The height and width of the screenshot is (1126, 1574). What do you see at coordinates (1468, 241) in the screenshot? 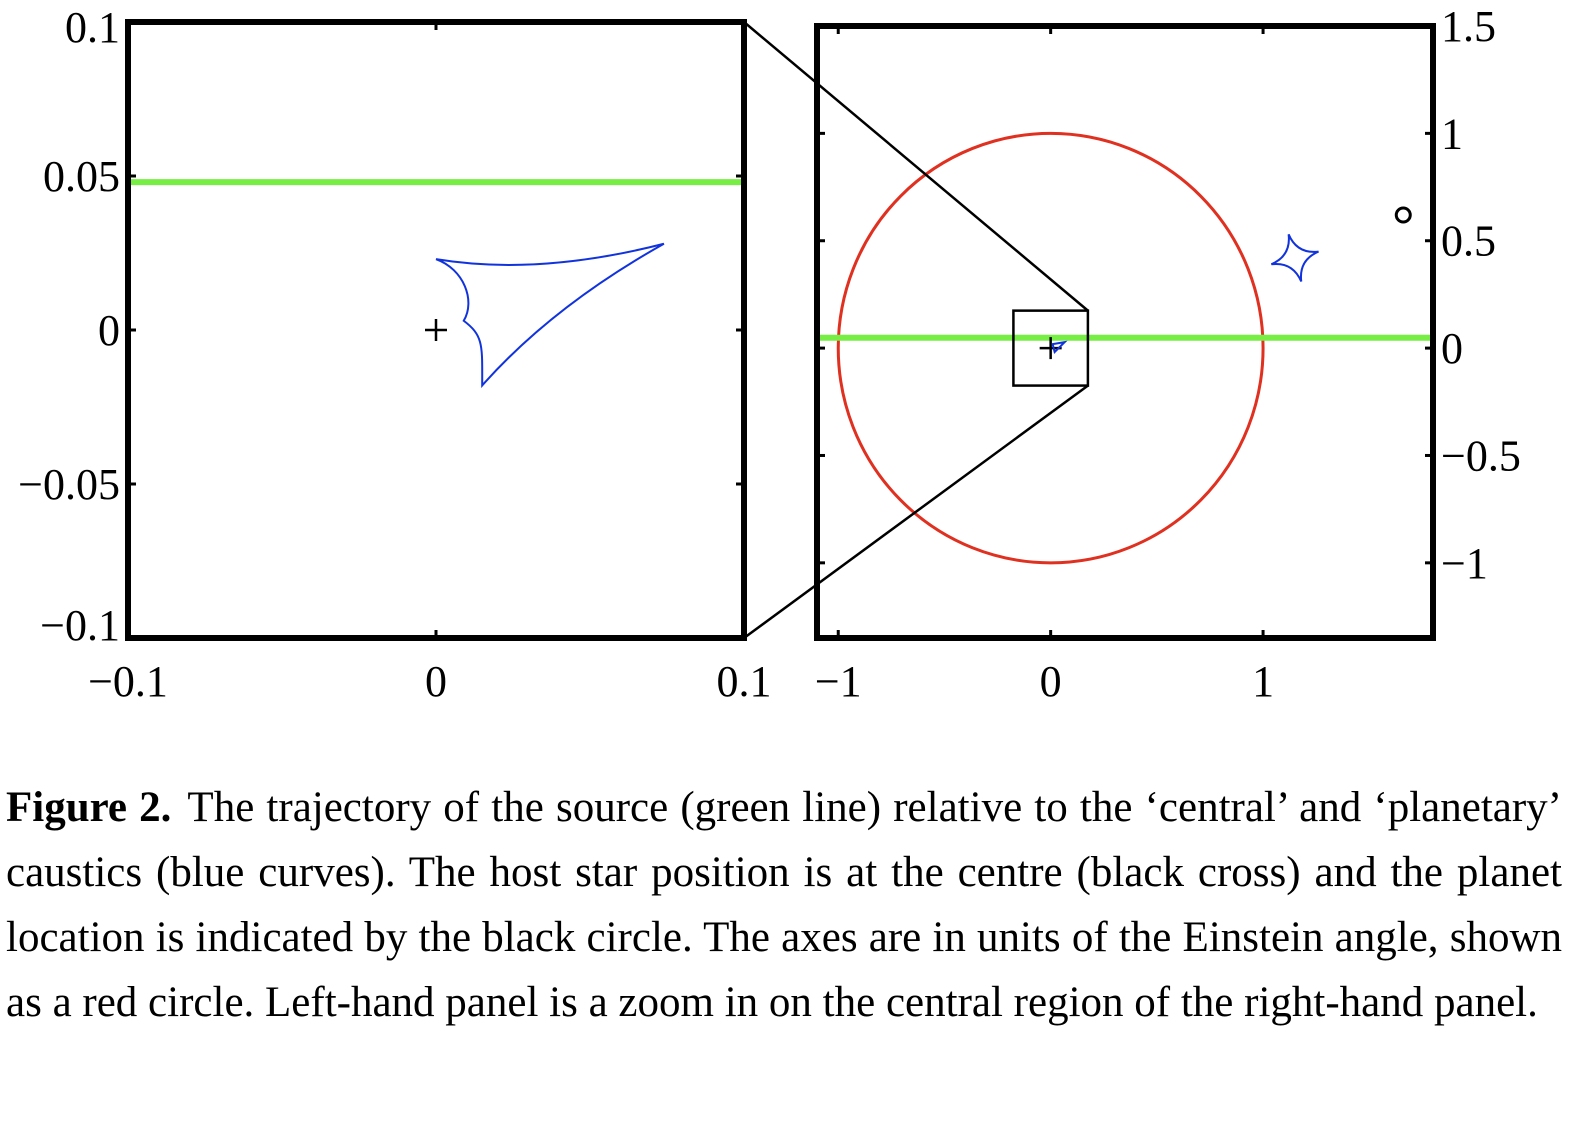
I see `y-tick-label: 0.5` at bounding box center [1468, 241].